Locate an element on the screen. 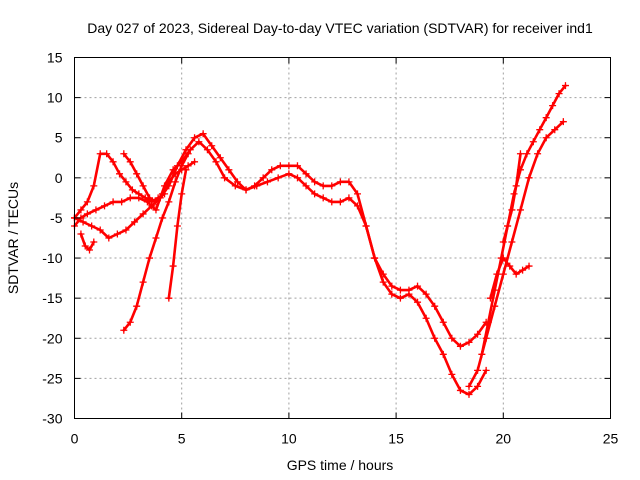  series-track-f is located at coordinates (177, 234).